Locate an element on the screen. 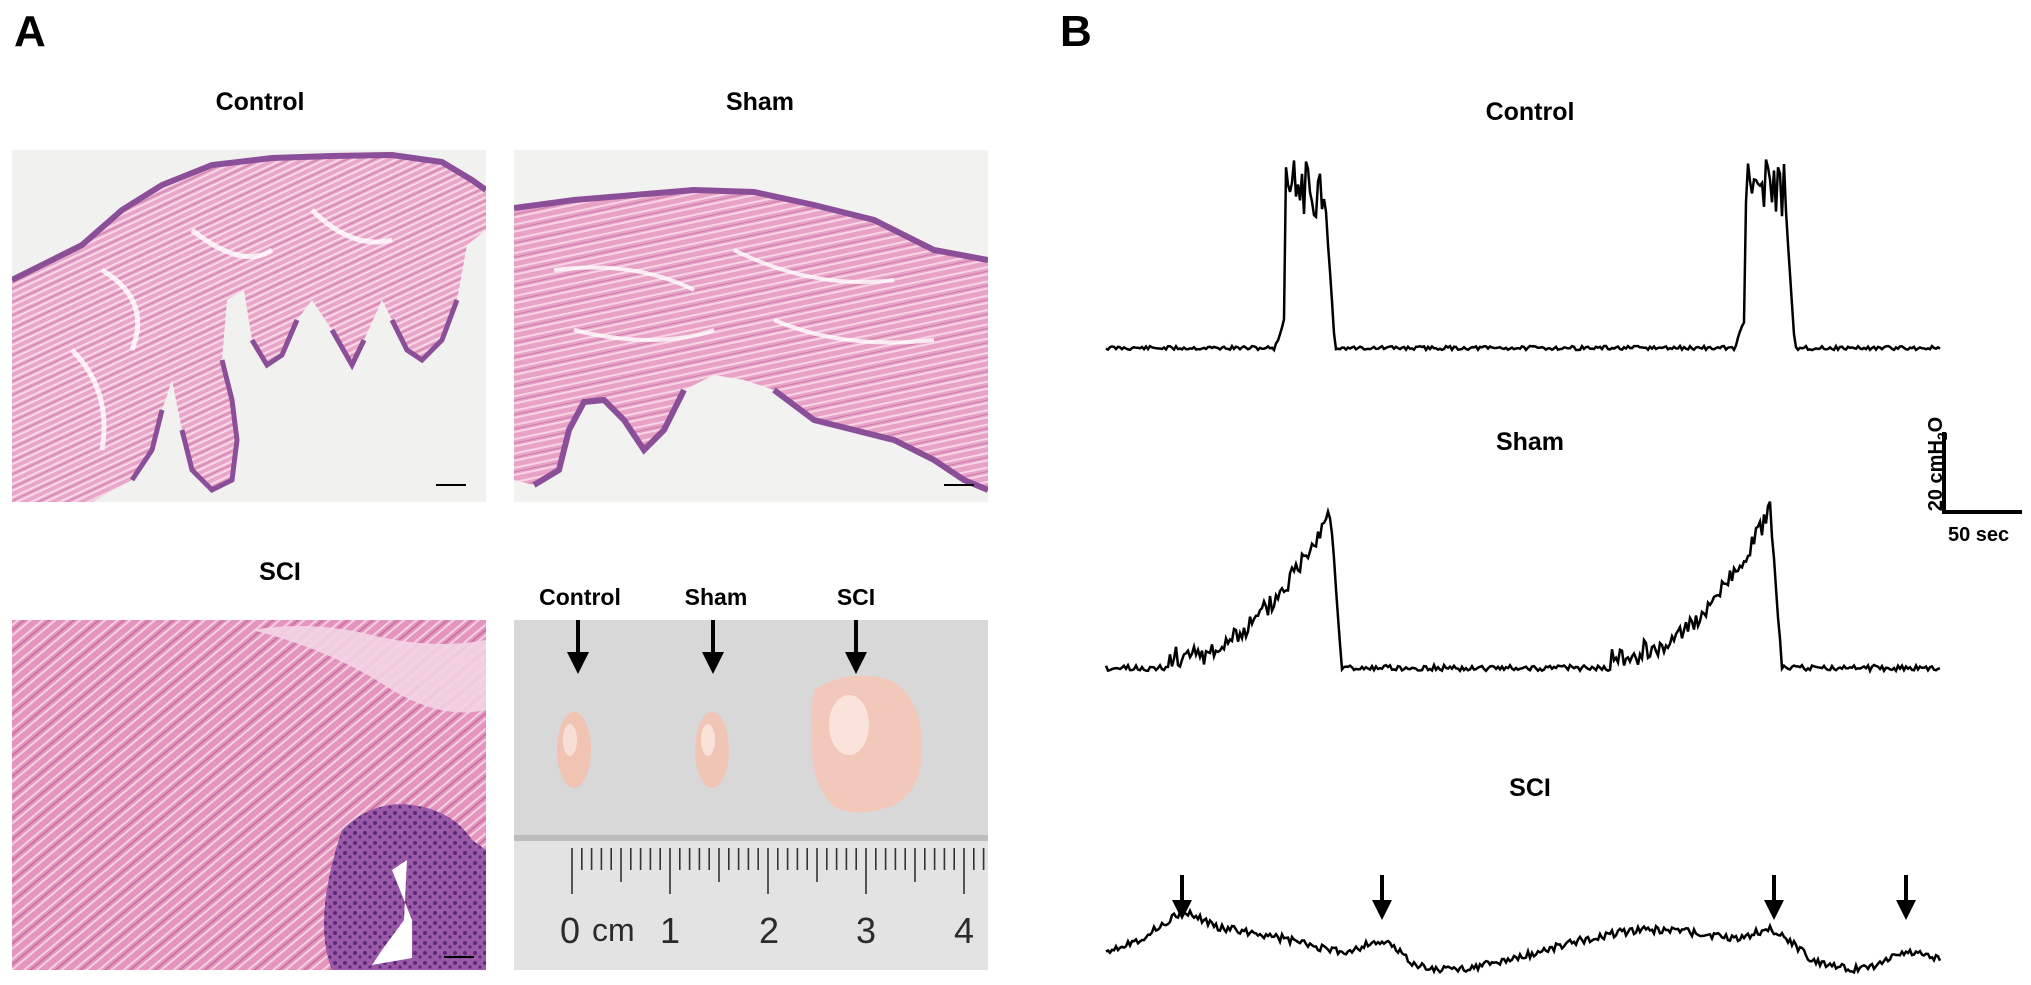  ruler-tick-3: 3 is located at coordinates (866, 930).